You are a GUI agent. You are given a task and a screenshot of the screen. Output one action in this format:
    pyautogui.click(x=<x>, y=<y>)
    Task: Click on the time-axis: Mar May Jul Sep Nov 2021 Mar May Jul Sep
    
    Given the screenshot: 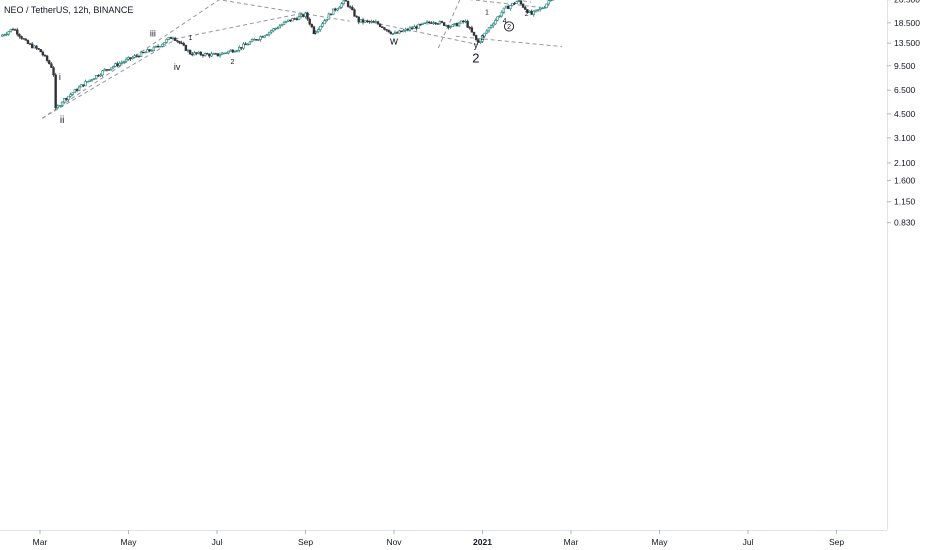 What is the action you would take?
    pyautogui.click(x=439, y=538)
    